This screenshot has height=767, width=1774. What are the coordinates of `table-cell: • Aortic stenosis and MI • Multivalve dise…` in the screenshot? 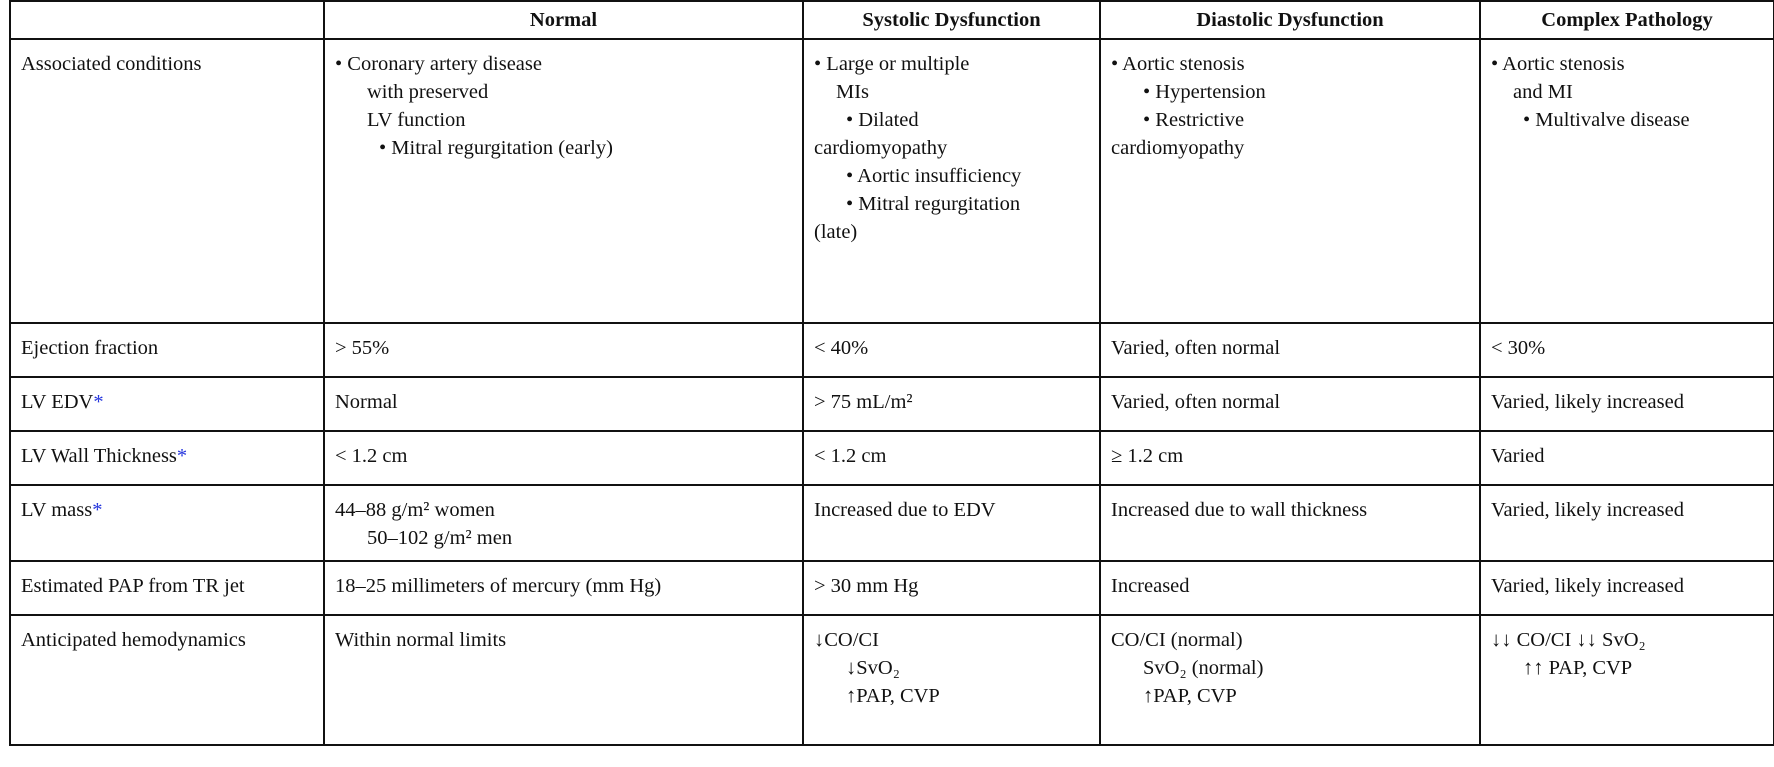 It's located at (1626, 181).